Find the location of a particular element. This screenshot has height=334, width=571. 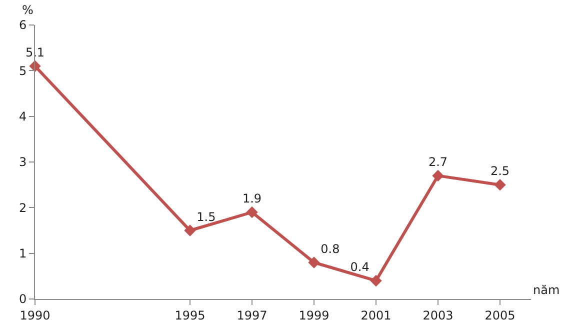

x-tick-label: 1995 is located at coordinates (190, 315).